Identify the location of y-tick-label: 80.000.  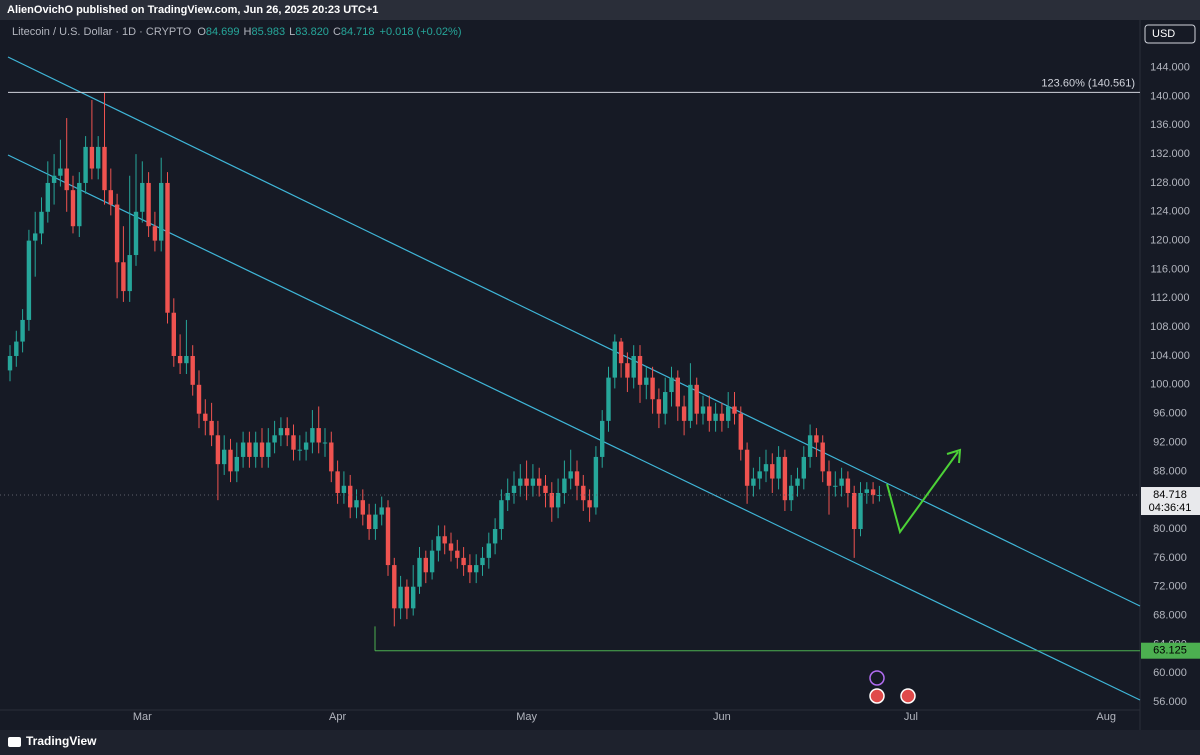
(1170, 529).